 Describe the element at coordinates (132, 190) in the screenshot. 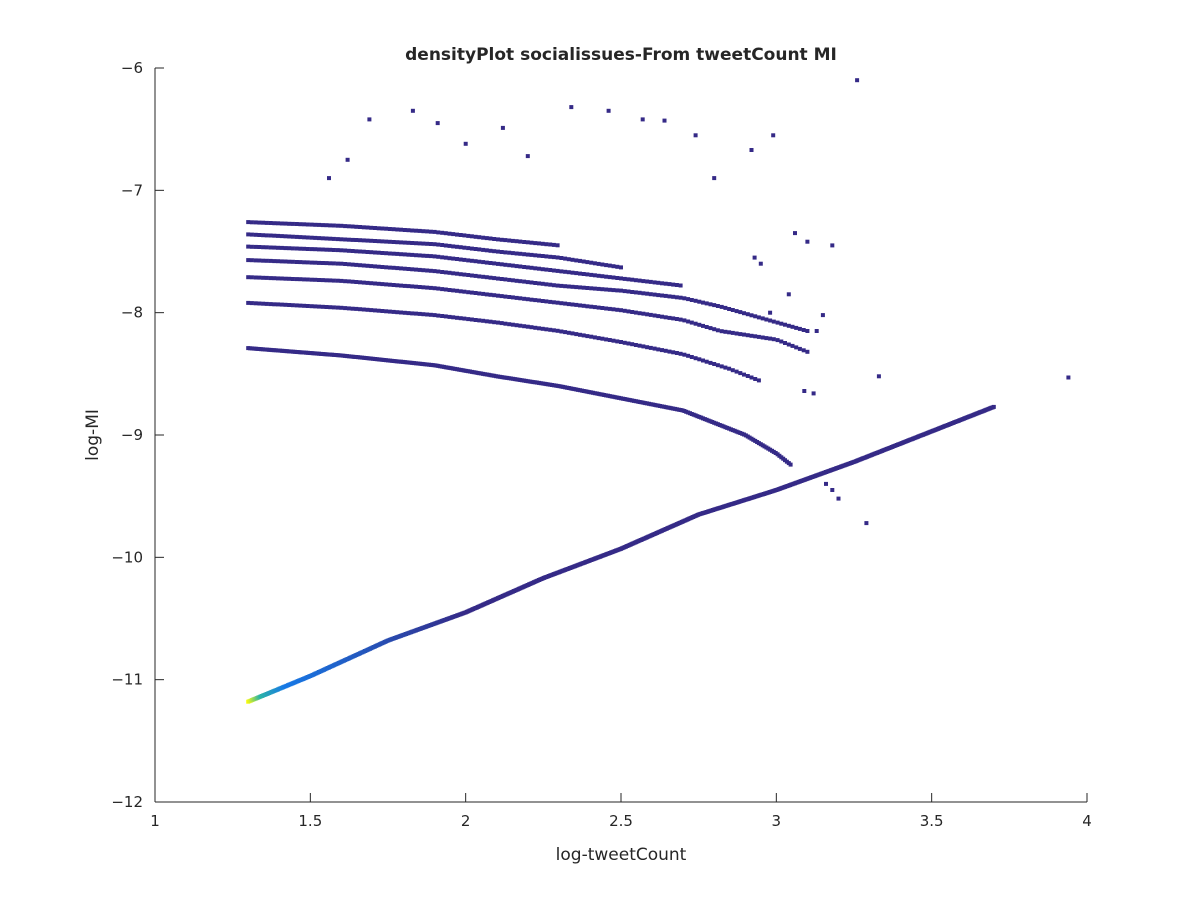

I see `y-tick-label: −7` at that location.